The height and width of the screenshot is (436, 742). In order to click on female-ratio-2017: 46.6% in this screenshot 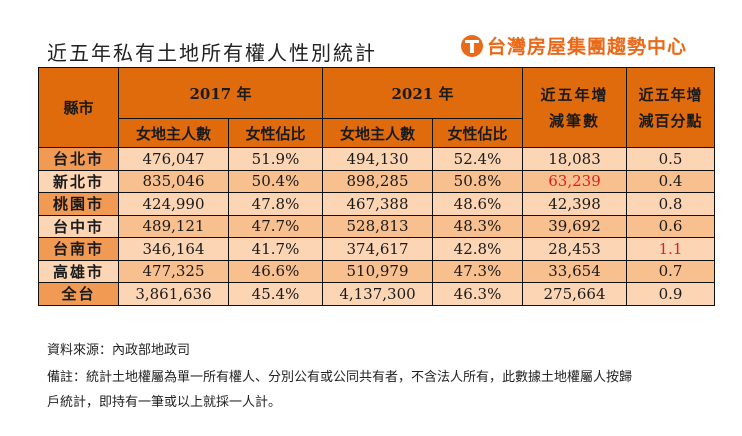, I will do `click(275, 271)`.